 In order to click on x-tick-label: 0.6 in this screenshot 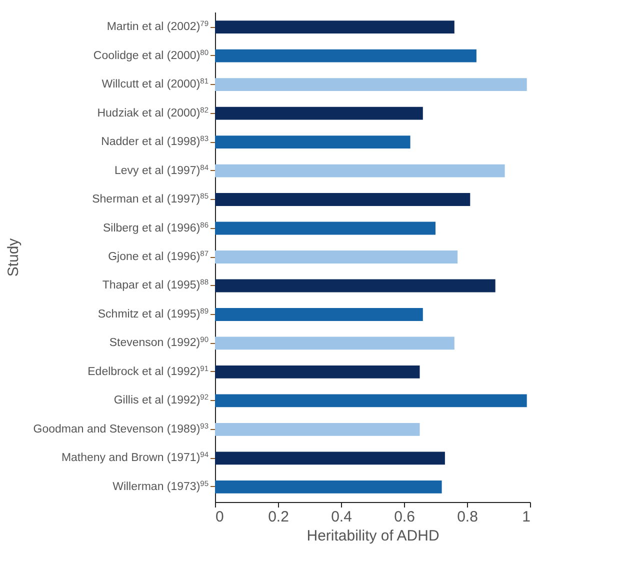, I will do `click(404, 517)`.